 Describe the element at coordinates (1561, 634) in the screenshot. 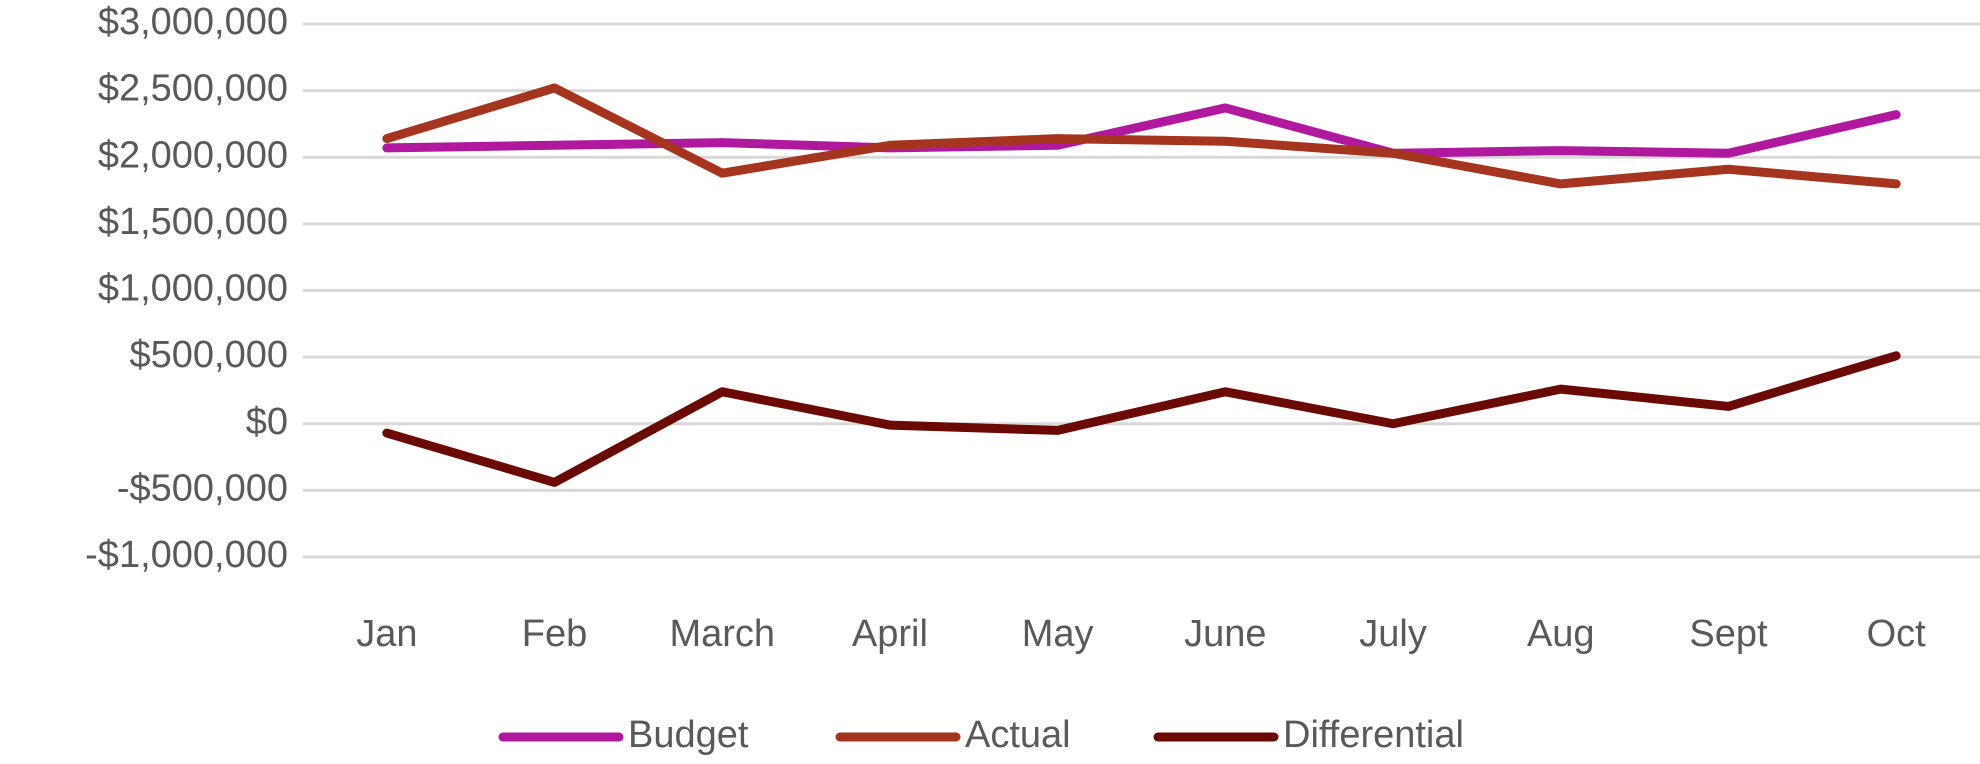

I see `x-tick-label: Aug` at that location.